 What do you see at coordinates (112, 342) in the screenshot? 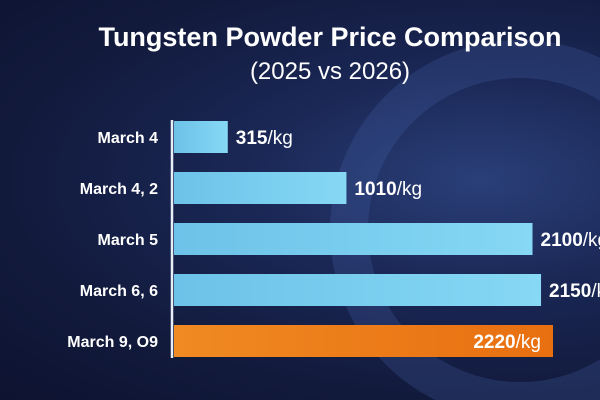
I see `category-label: March 9, O9` at bounding box center [112, 342].